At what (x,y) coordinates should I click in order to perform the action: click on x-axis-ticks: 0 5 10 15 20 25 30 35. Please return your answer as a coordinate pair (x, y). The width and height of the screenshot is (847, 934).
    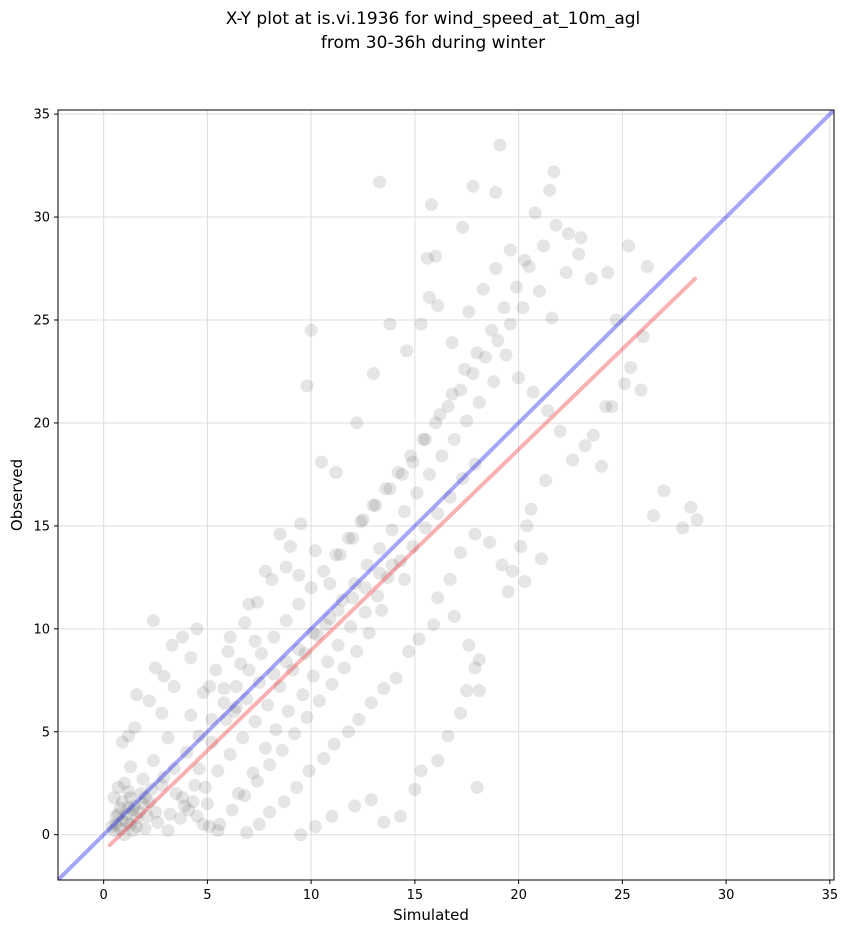
    Looking at the image, I should click on (469, 891).